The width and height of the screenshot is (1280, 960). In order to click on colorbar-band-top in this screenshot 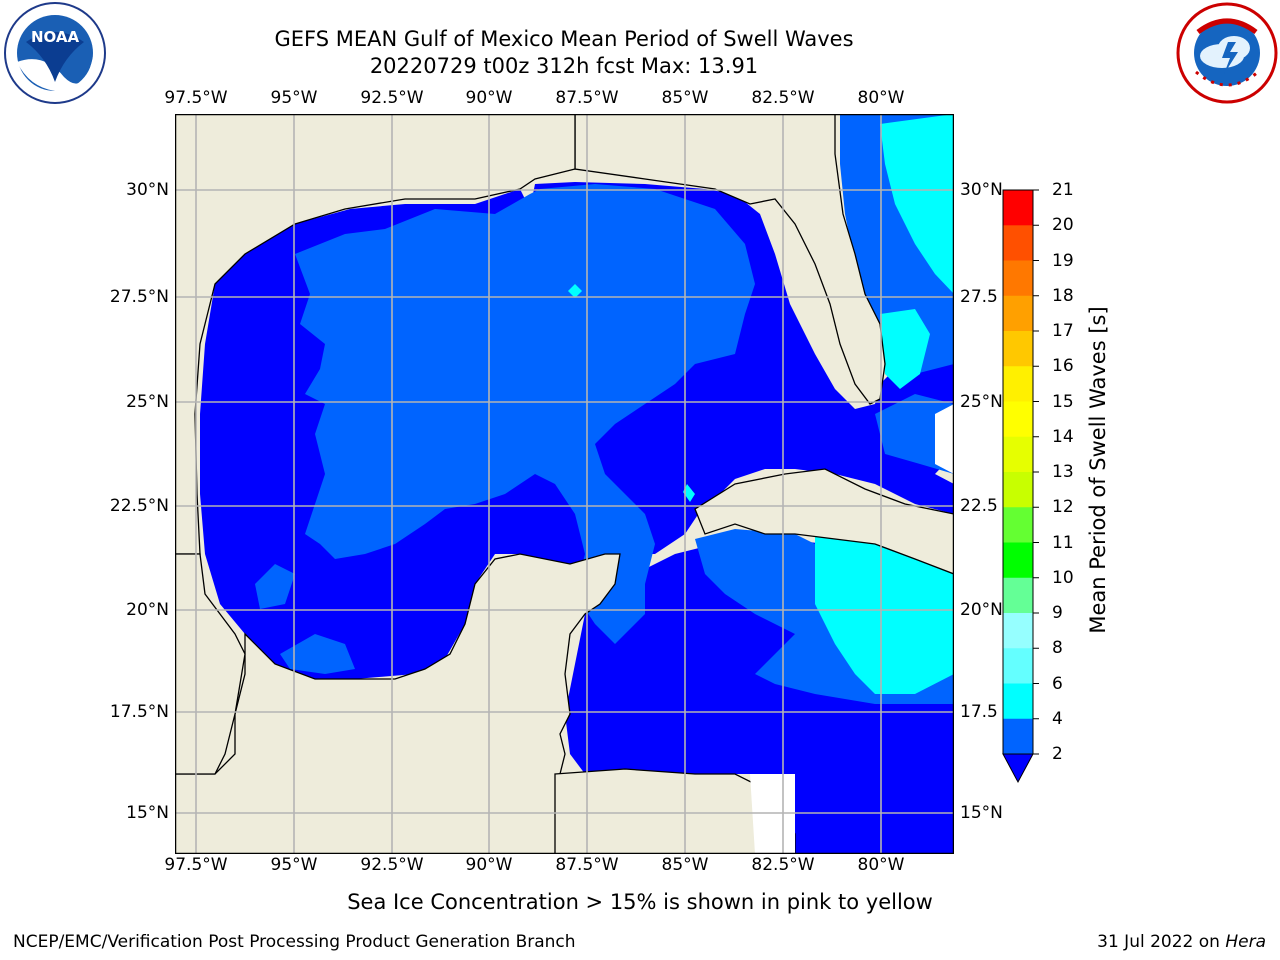, I will do `click(1018, 208)`.